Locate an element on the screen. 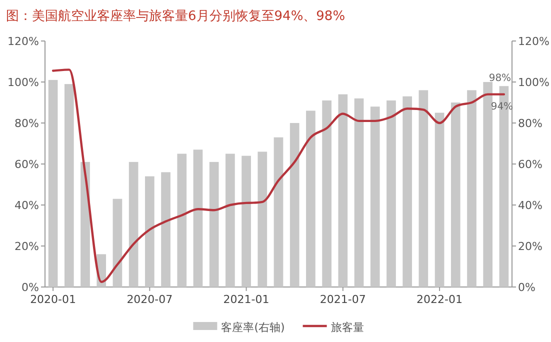 The height and width of the screenshot is (342, 551). y2-tick-label: 60% is located at coordinates (530, 164).